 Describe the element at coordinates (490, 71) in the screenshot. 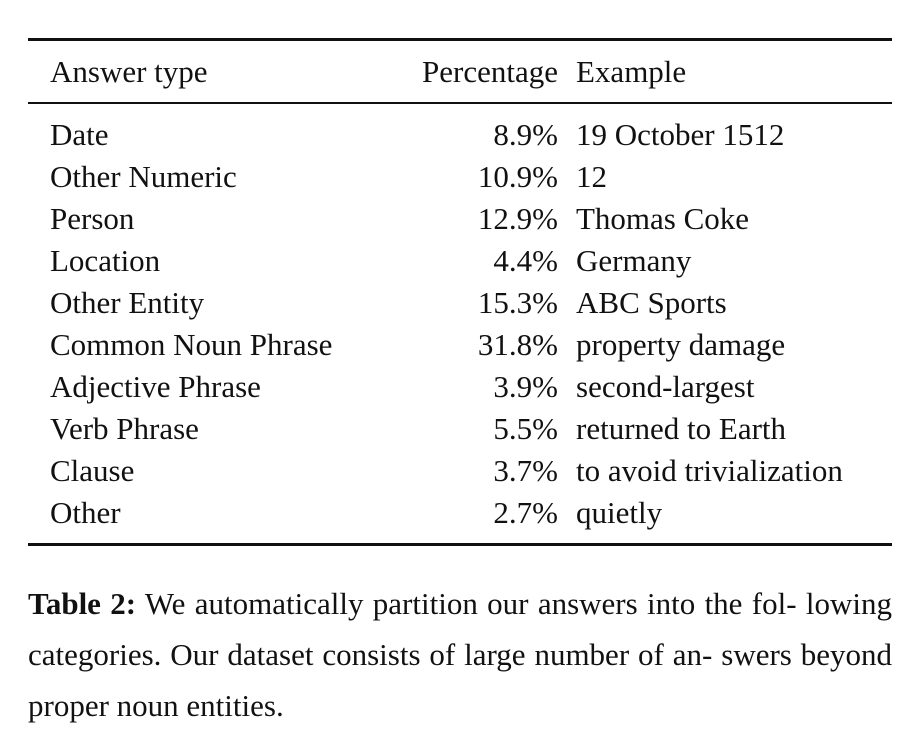

I see `header-percentage: Percentage` at that location.